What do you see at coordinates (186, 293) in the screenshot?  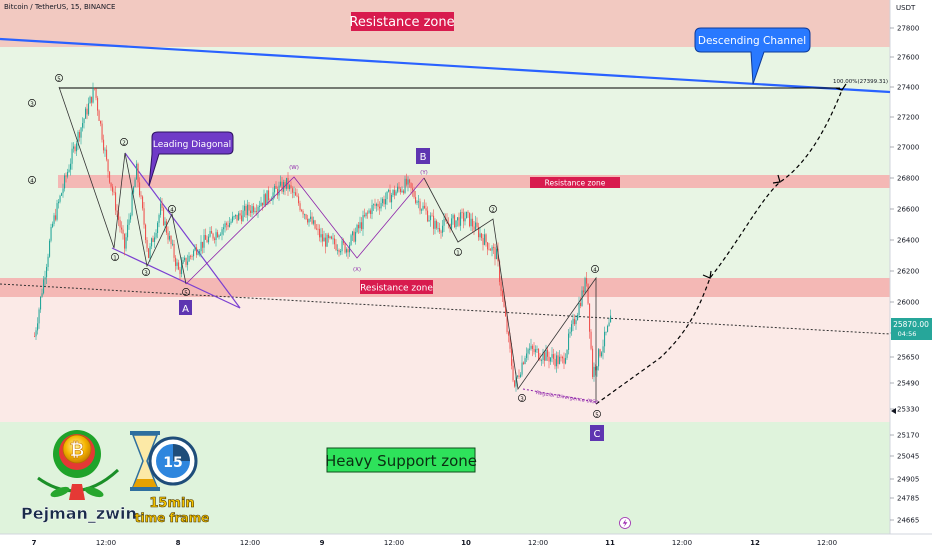 I see `svg-text: 5` at bounding box center [186, 293].